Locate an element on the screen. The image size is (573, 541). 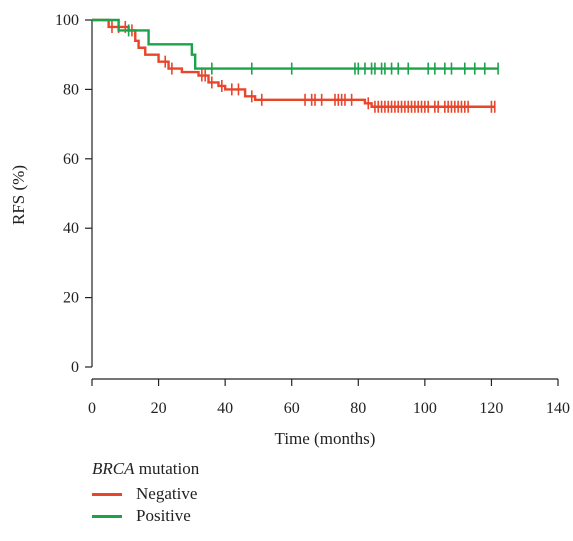
x-axis-title: Time (months) is located at coordinates (325, 438).